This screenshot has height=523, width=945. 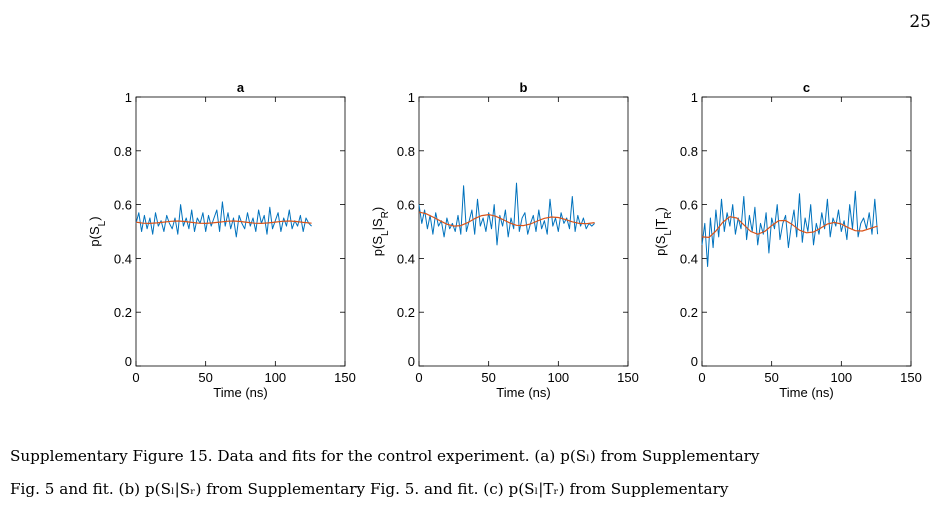 I want to click on panel-title: b, so click(x=524, y=87).